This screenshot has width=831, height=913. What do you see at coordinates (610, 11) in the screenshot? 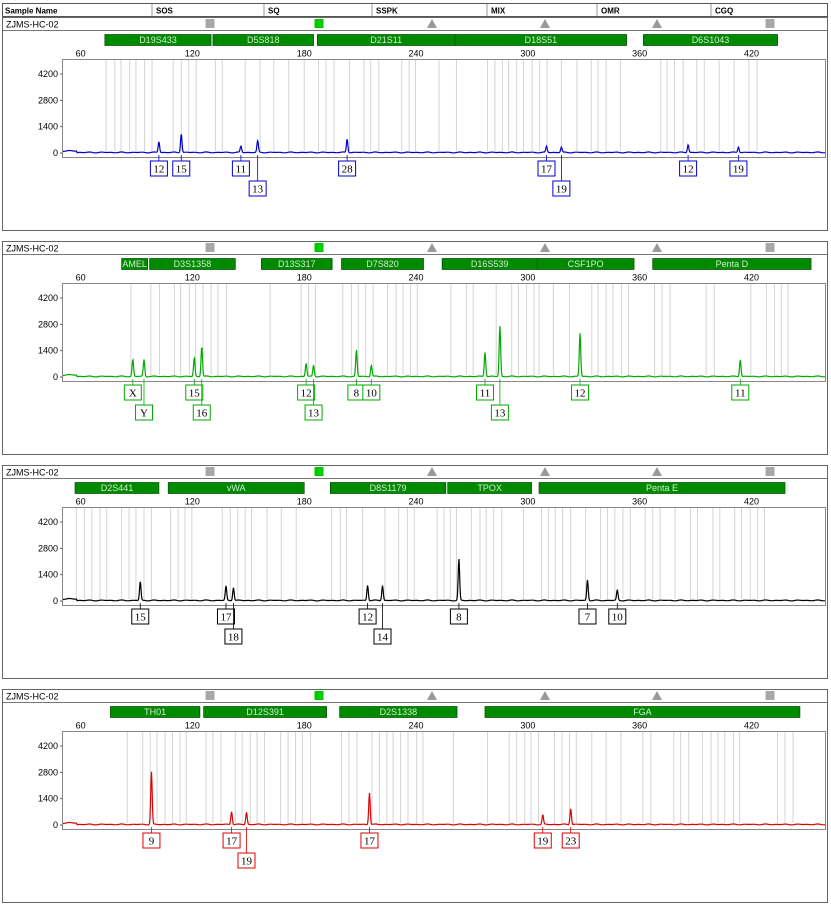
I see `header-col-omr: OMR` at bounding box center [610, 11].